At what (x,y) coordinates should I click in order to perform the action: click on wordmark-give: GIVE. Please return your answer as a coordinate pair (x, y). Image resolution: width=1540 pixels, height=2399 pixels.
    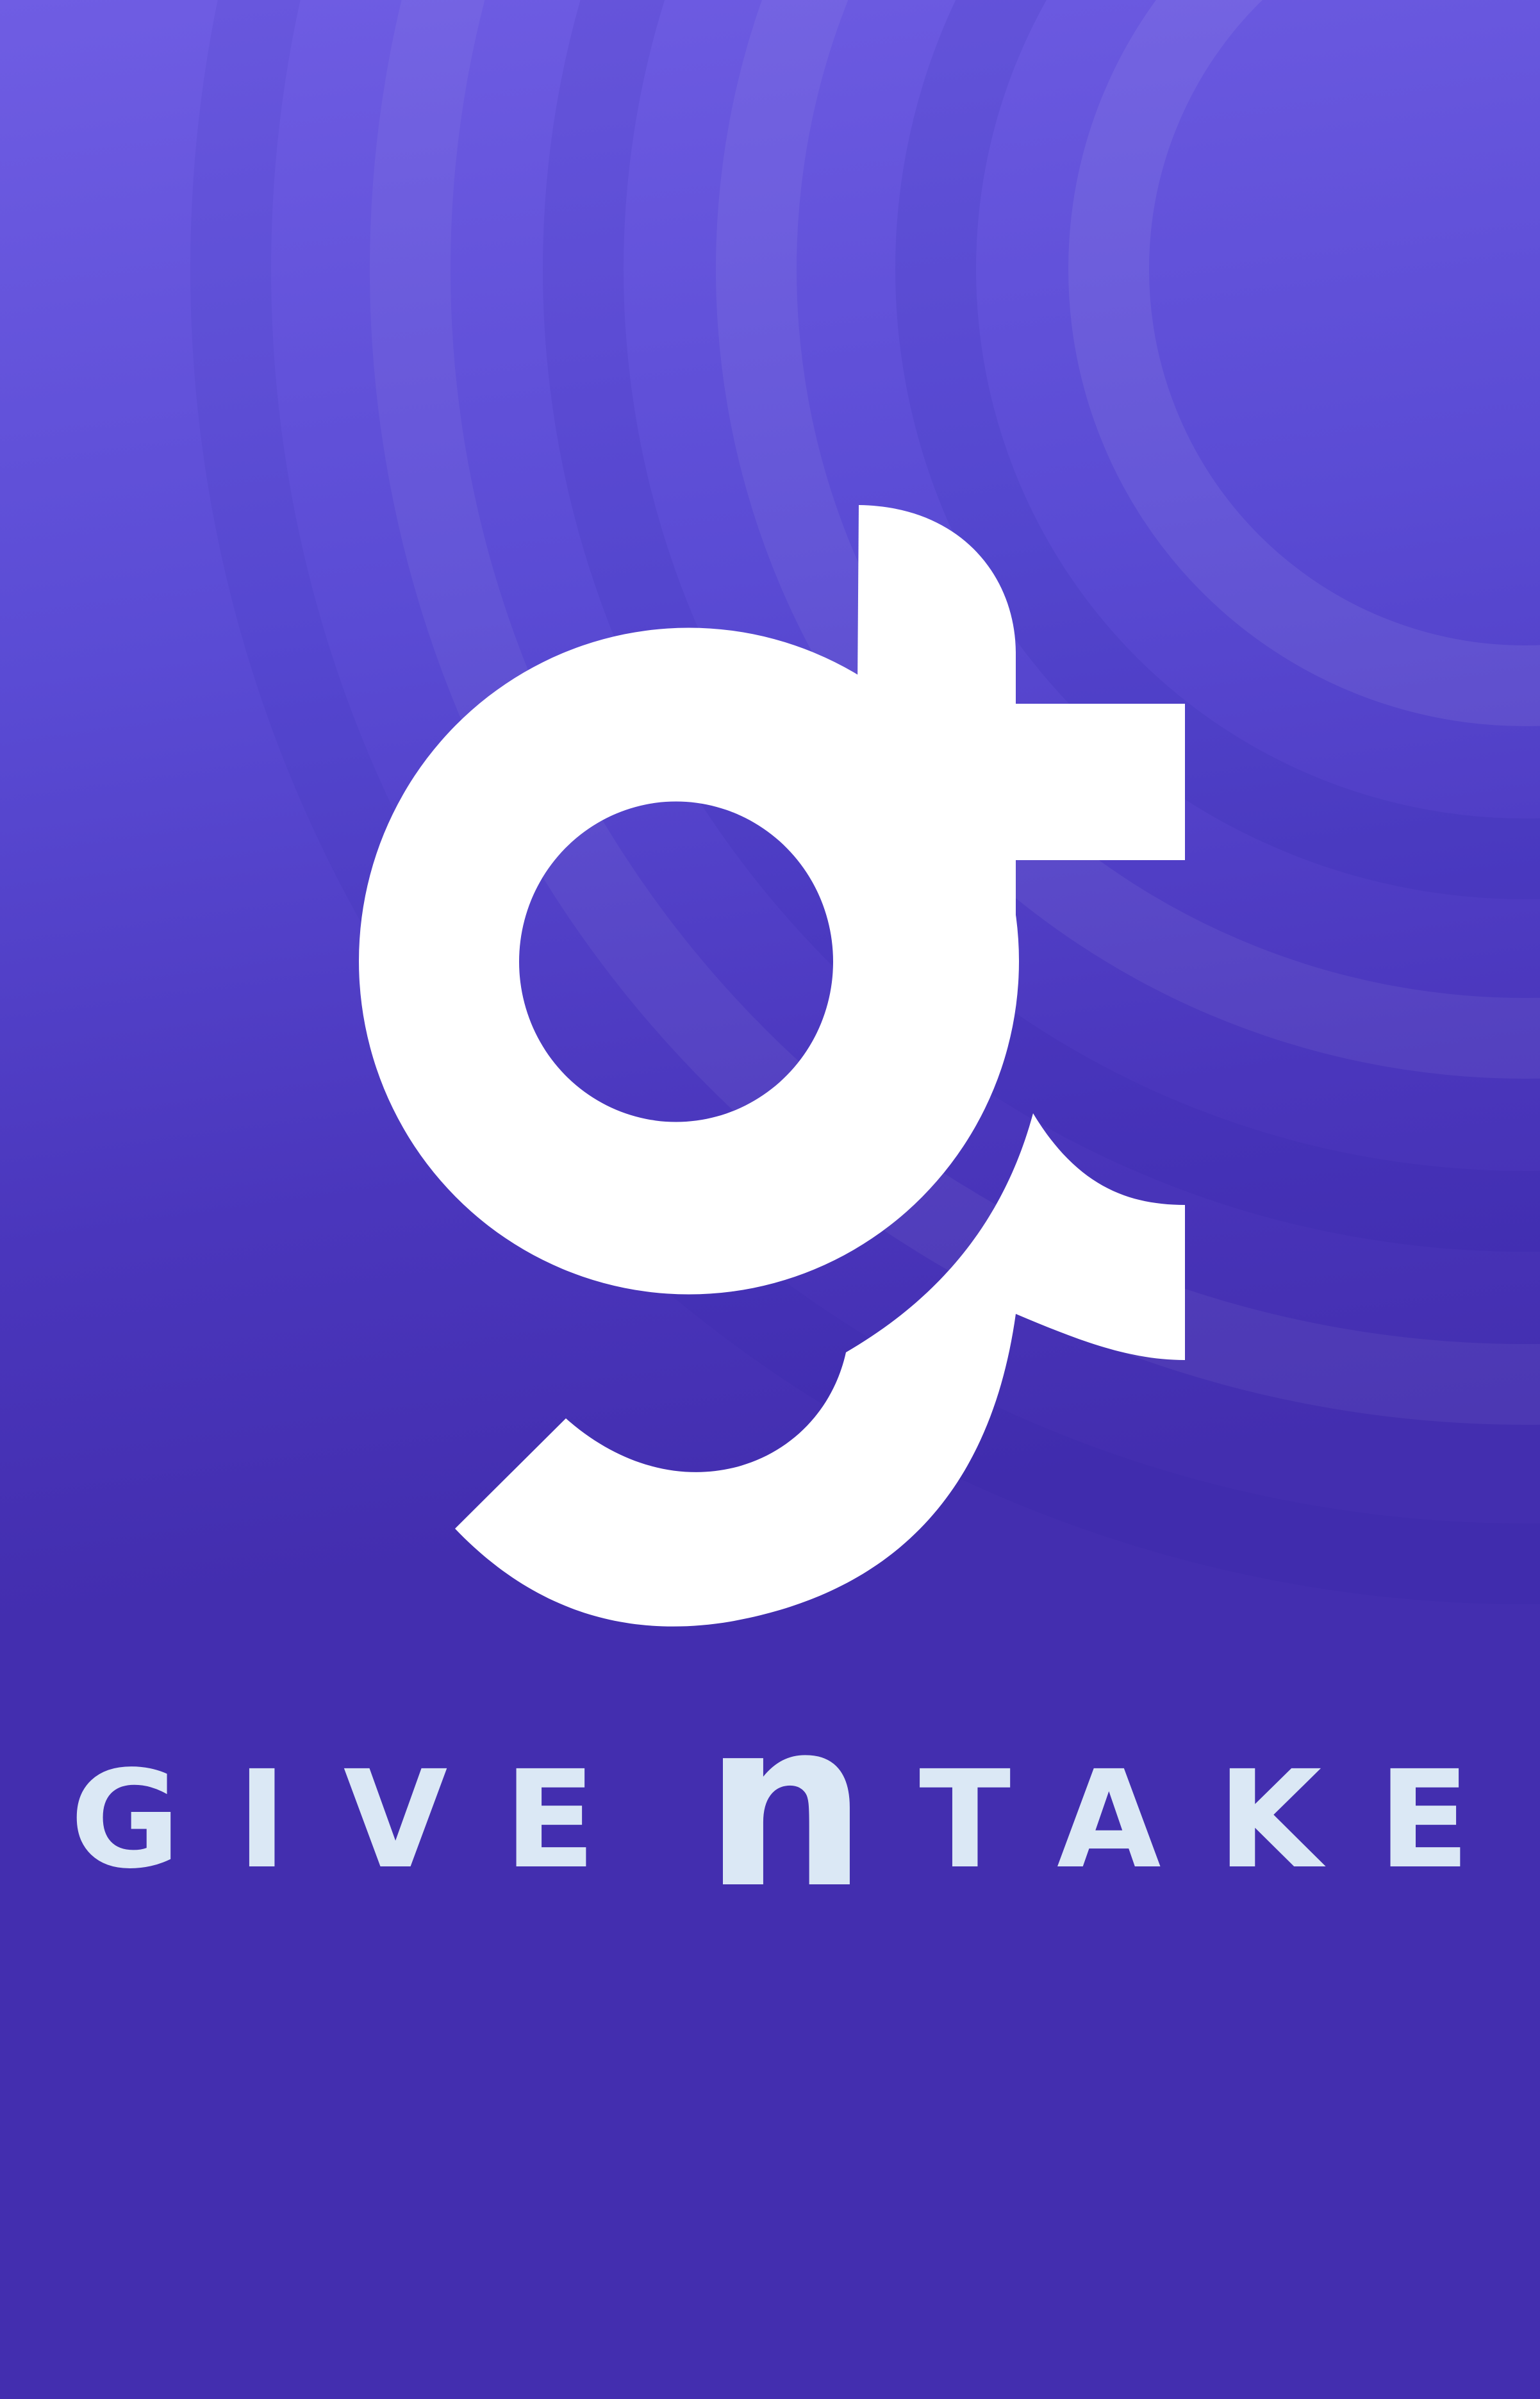
    Looking at the image, I should click on (361, 1819).